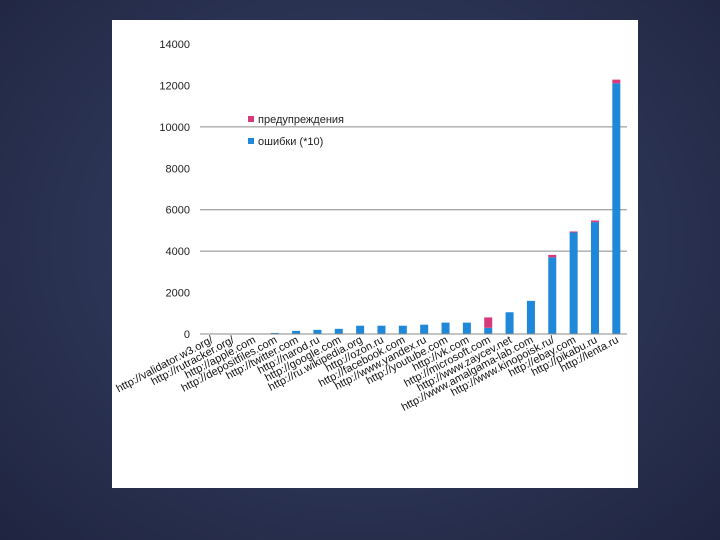 This screenshot has width=720, height=540. Describe the element at coordinates (301, 120) in the screenshot. I see `legend-label: предупреждения` at that location.